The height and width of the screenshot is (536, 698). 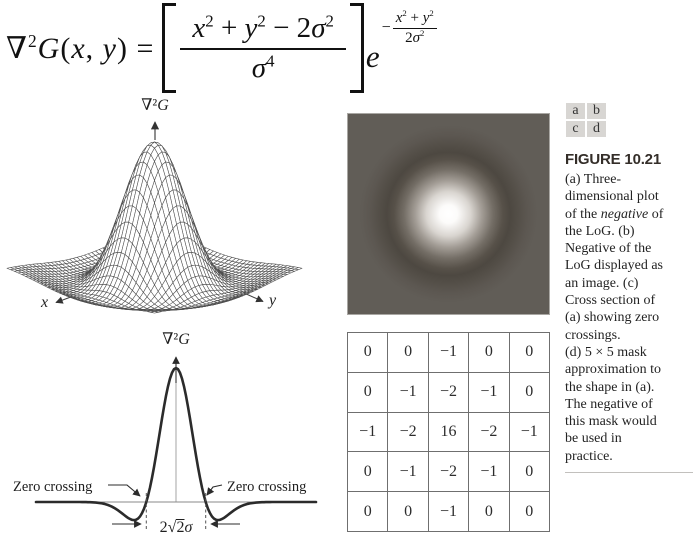 I want to click on y-axis-label: y, so click(x=272, y=300).